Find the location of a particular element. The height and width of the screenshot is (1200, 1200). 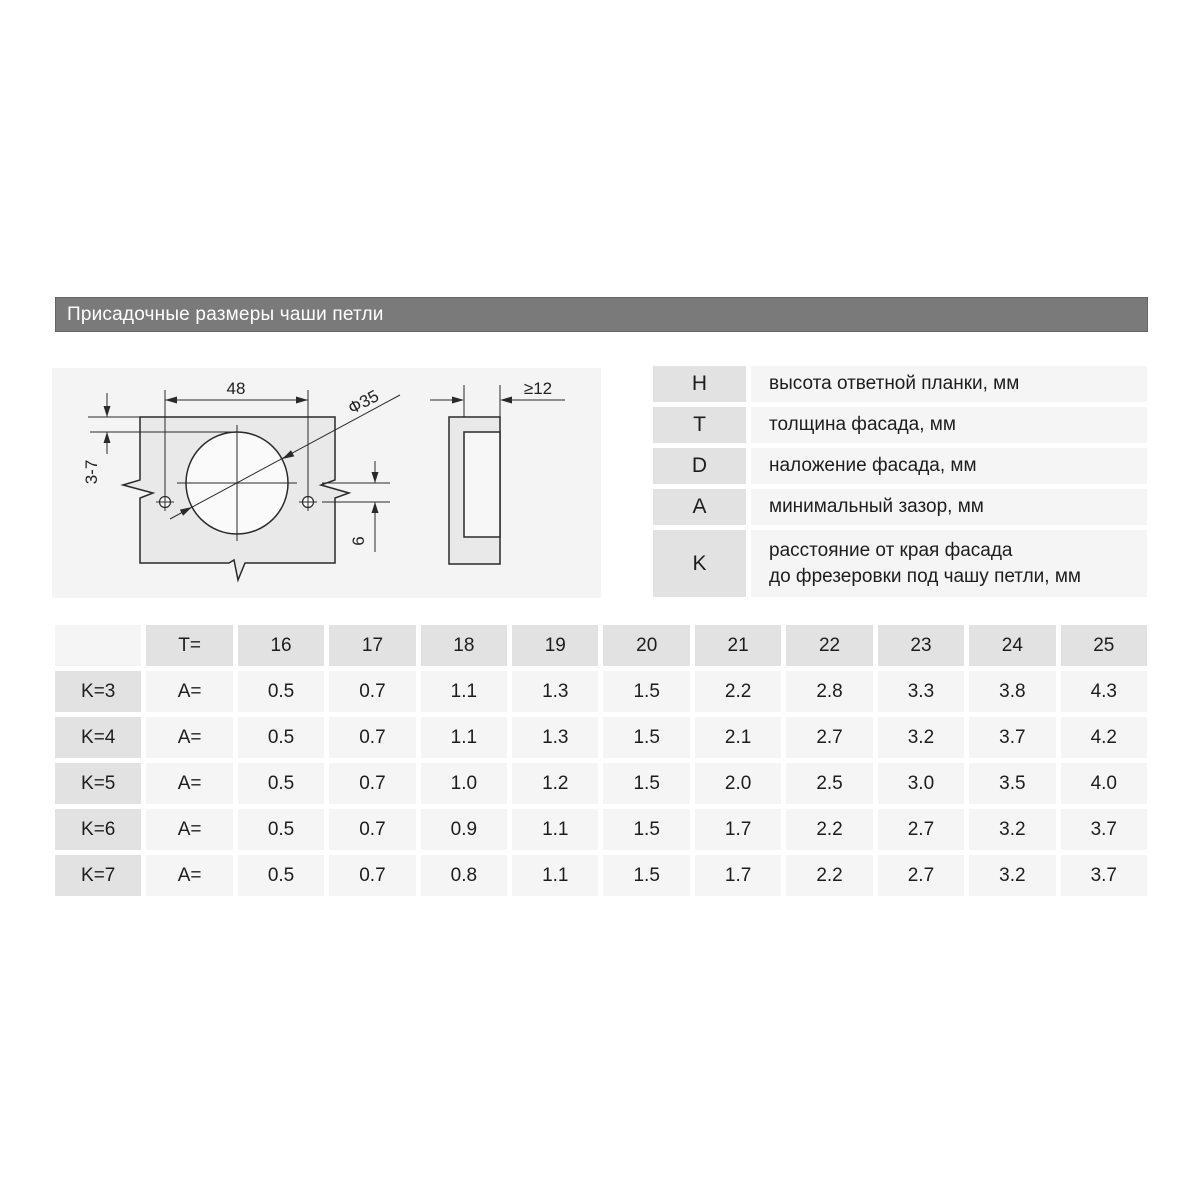

table-a-value: 1.0 is located at coordinates (464, 783).